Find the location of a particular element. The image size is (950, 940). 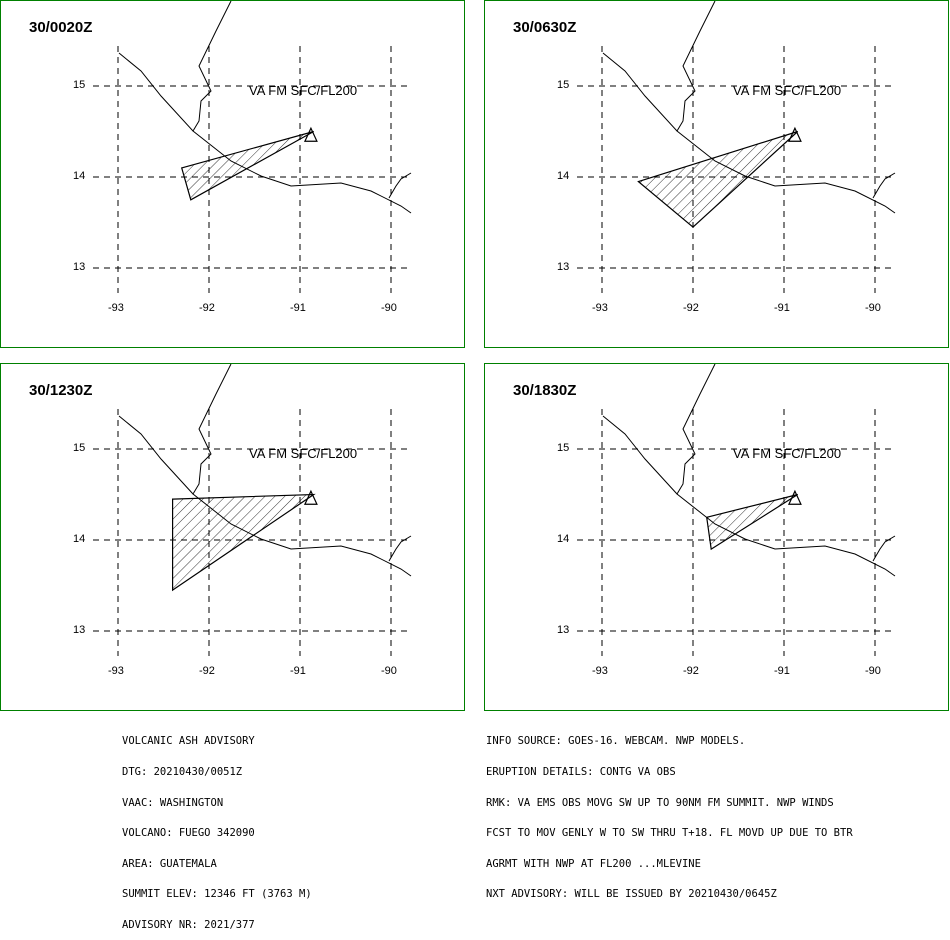

panel-time-label: 30/1230Z is located at coordinates (61, 390).